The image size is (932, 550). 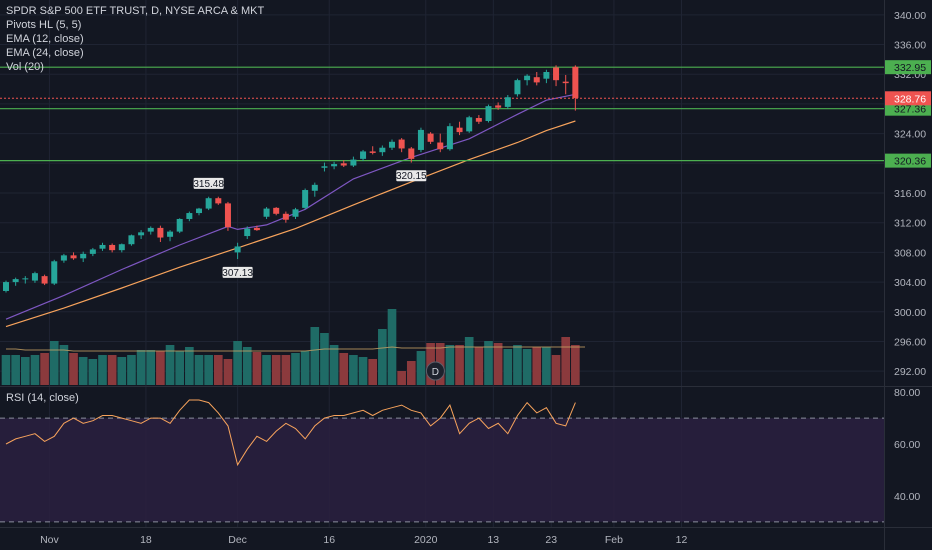 I want to click on level-tag-bg, so click(x=908, y=160).